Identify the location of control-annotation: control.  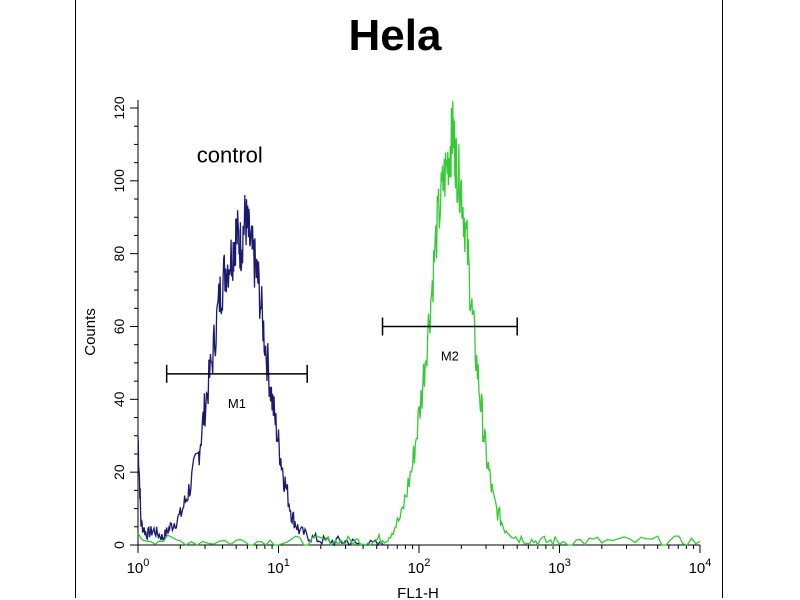
(230, 155).